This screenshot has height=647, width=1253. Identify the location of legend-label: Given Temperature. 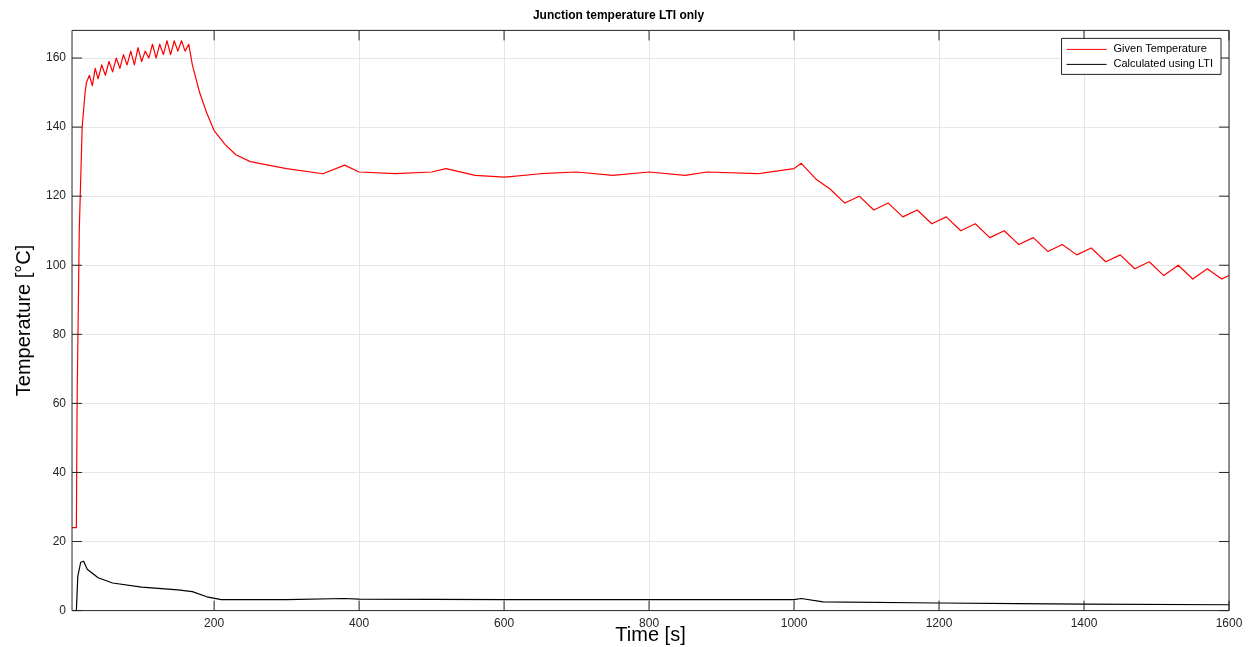
(1160, 48).